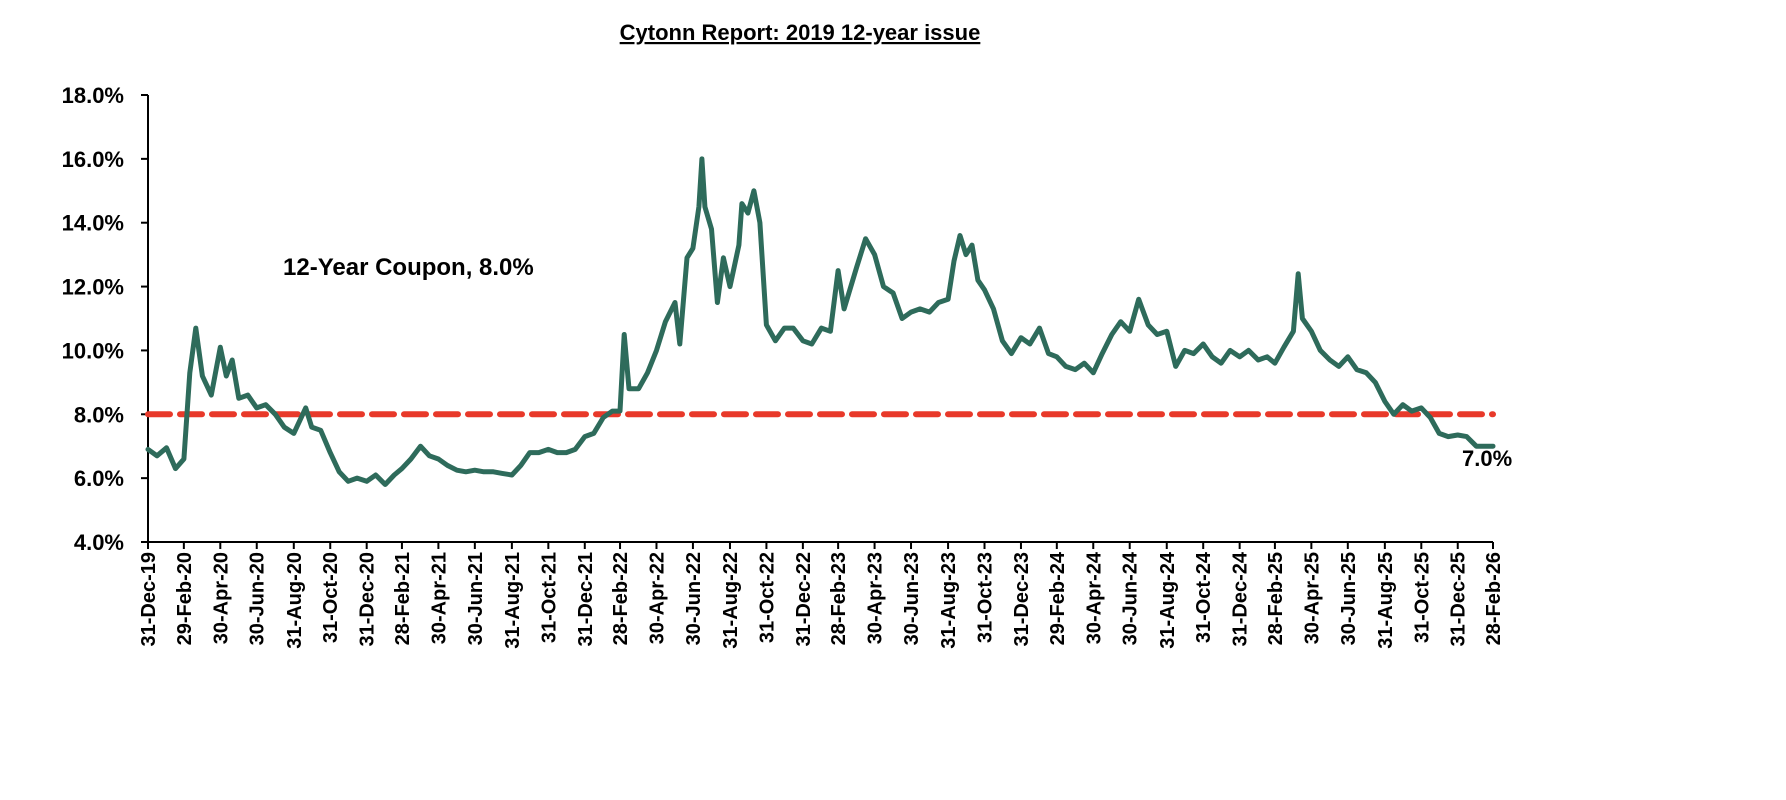 This screenshot has width=1786, height=800. Describe the element at coordinates (1204, 597) in the screenshot. I see `x-tick-label: 31-Oct-24` at that location.